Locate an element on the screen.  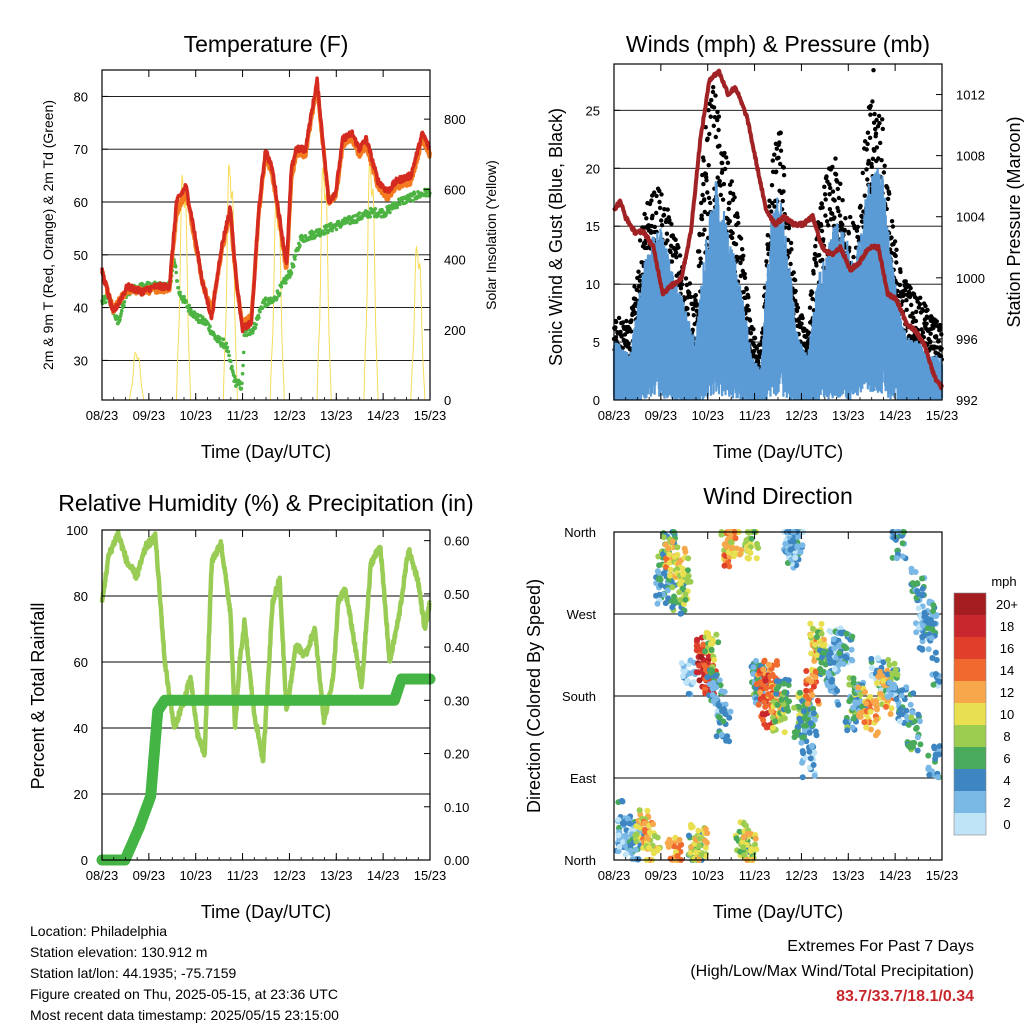
winds-ylabel-left: Sonic Wind & Gust (Blue, Black) is located at coordinates (556, 237).